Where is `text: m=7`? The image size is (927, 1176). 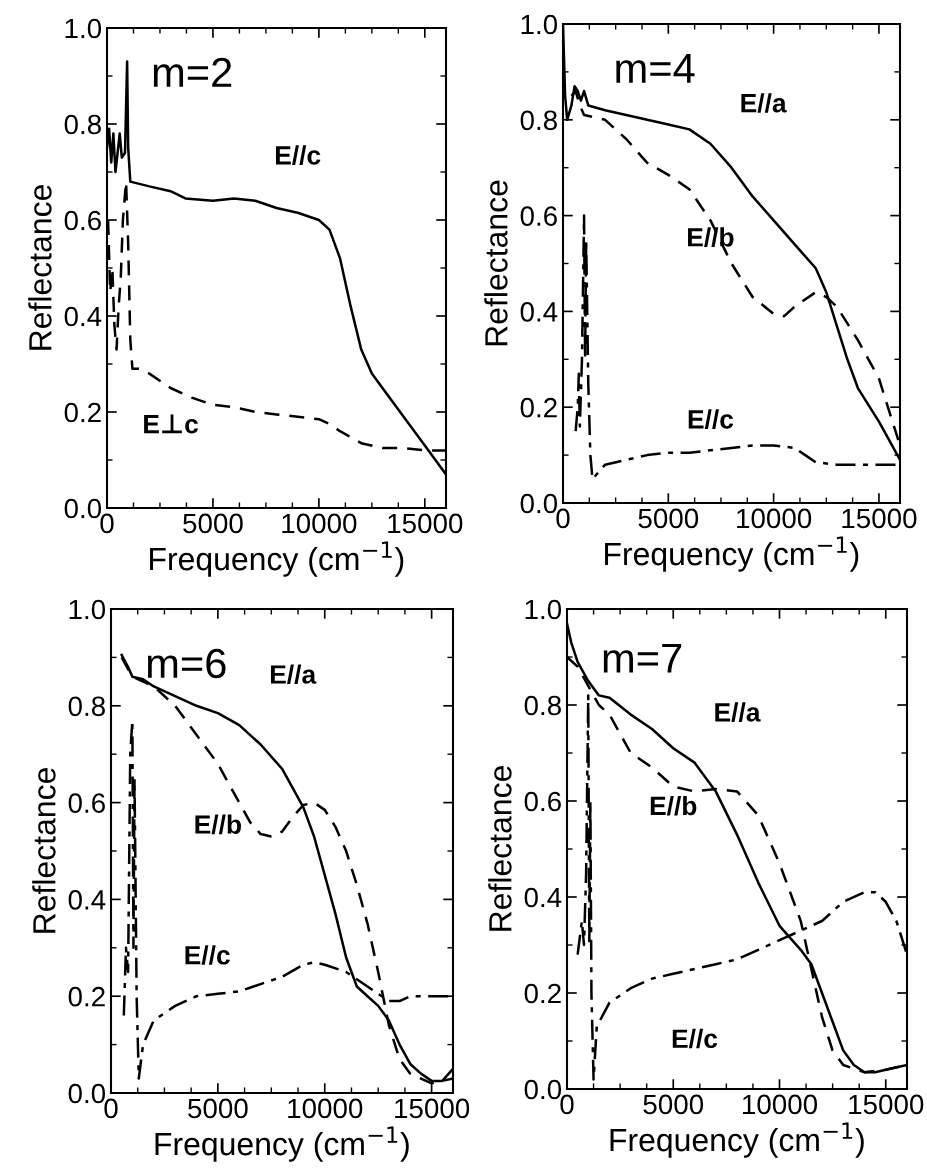 text: m=7 is located at coordinates (642, 658).